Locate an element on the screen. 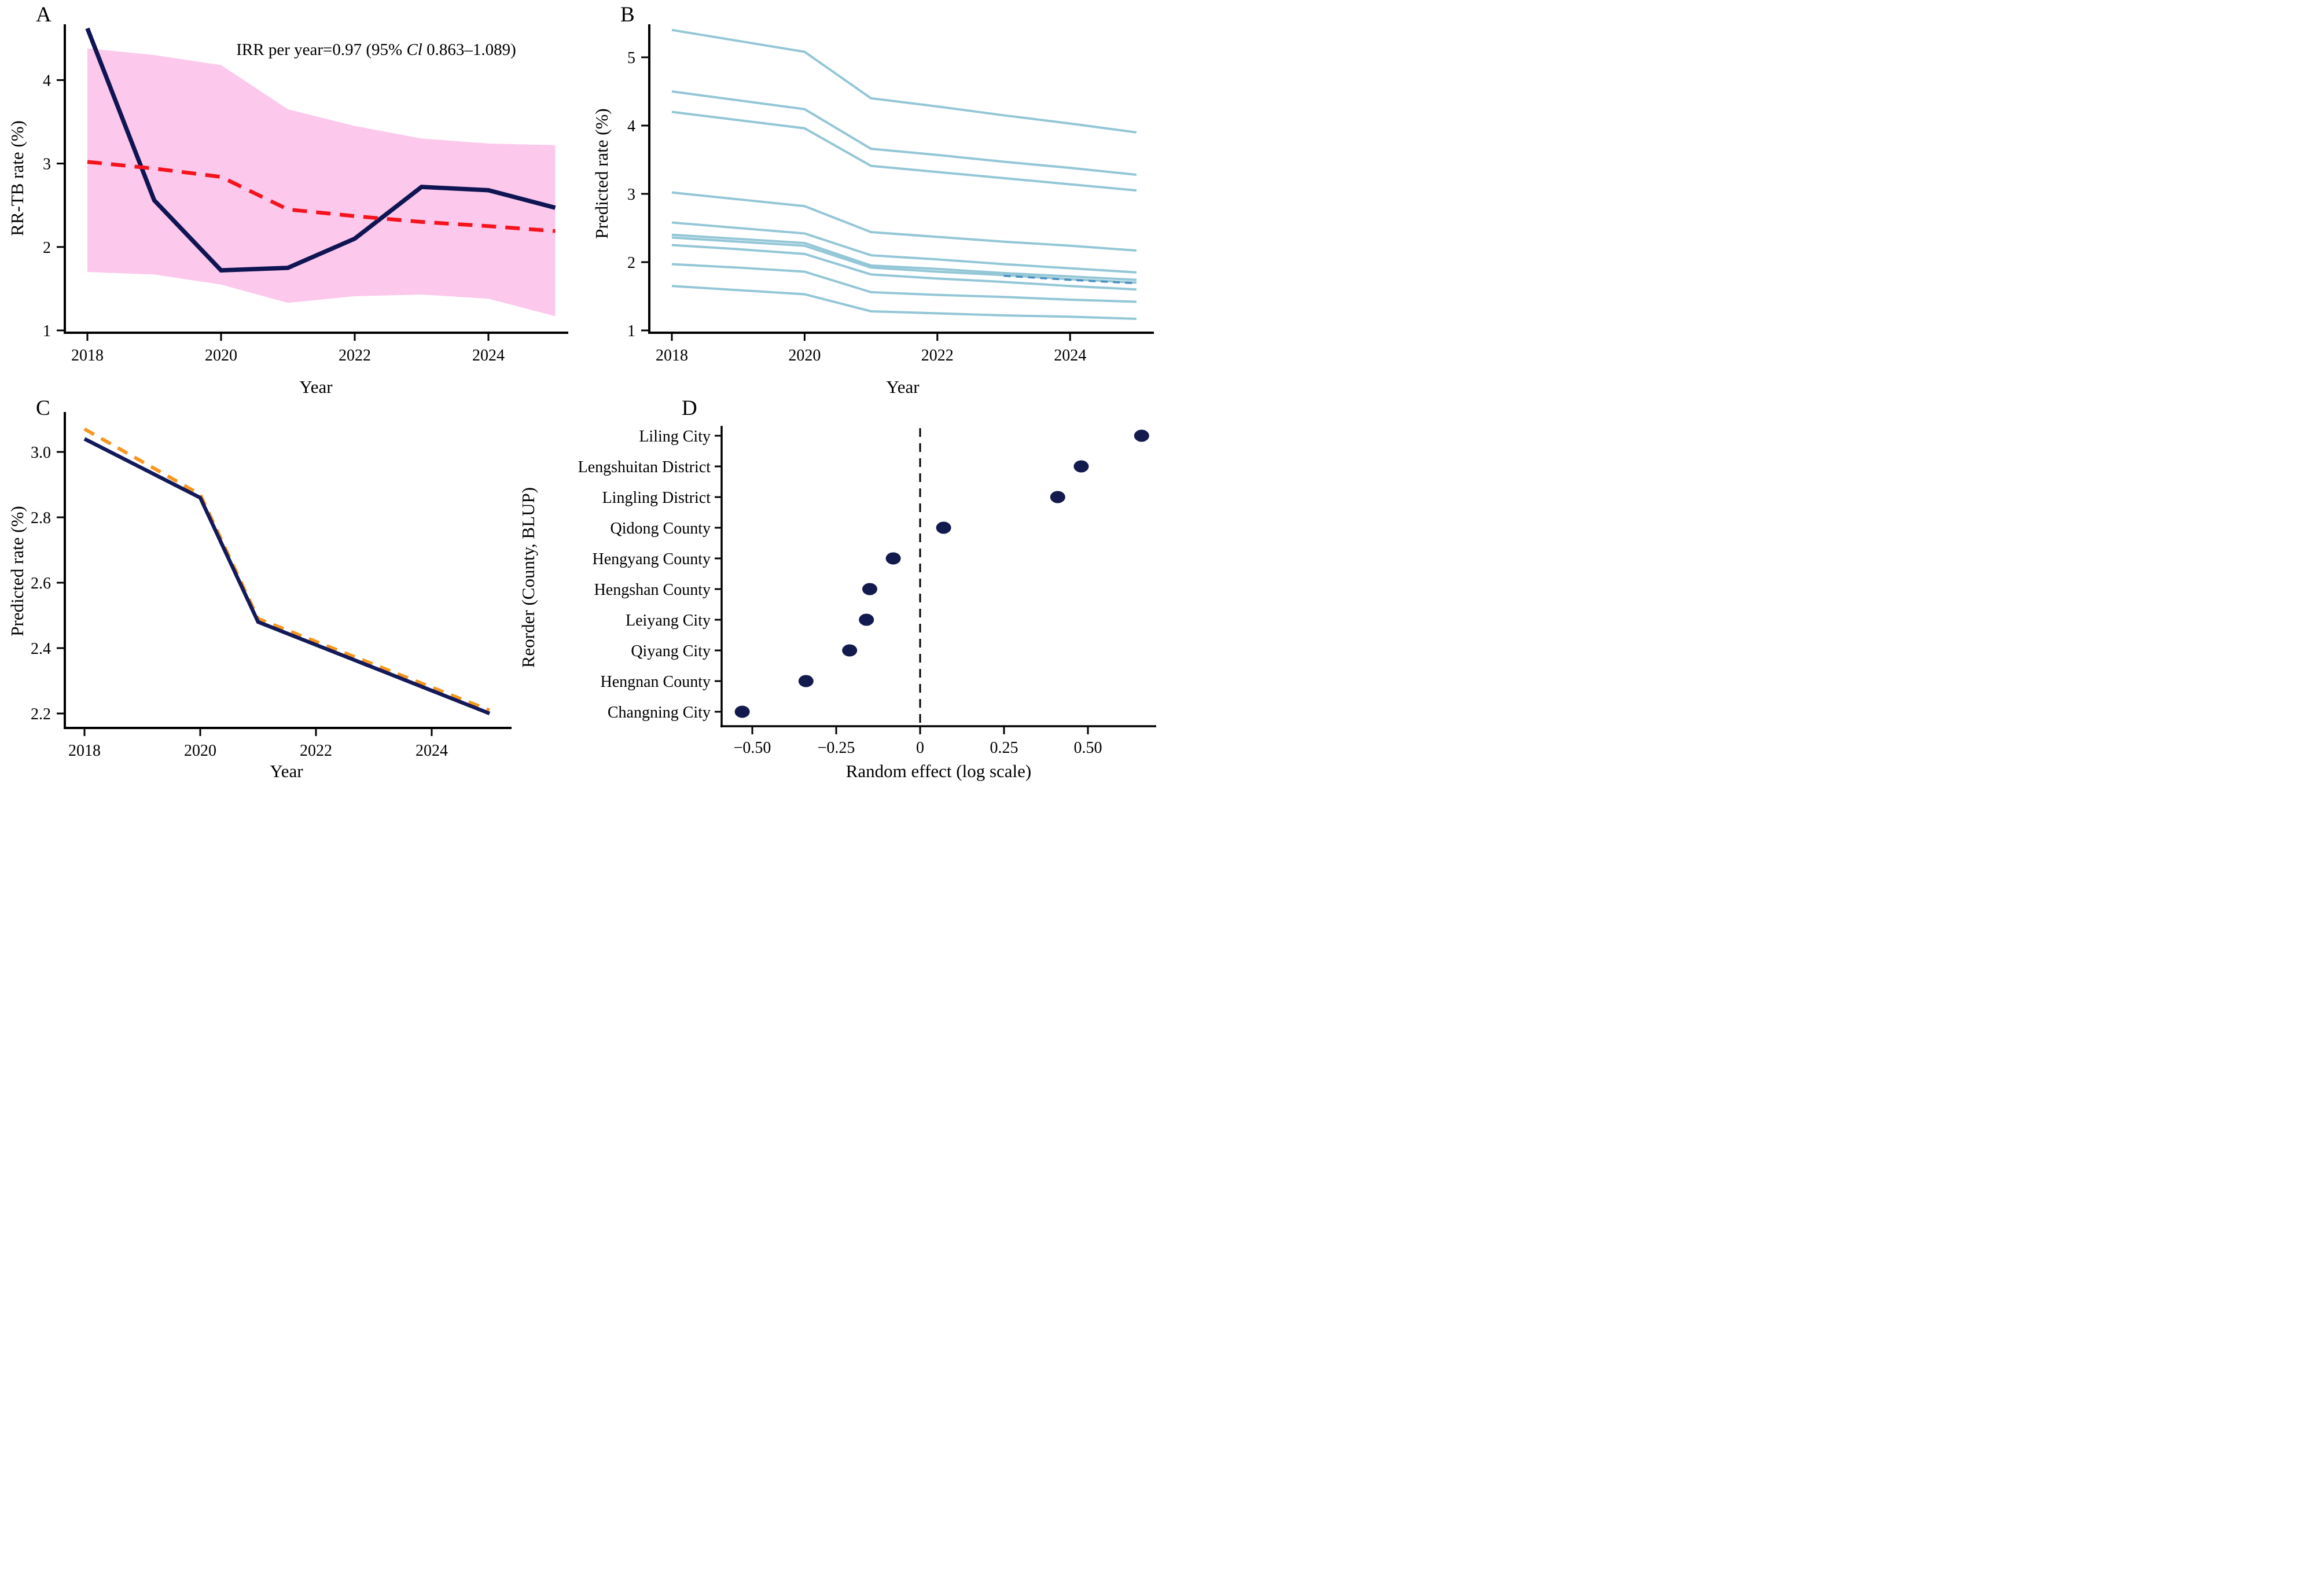  panel-d-x-tick-label: 0.50 is located at coordinates (1088, 748).